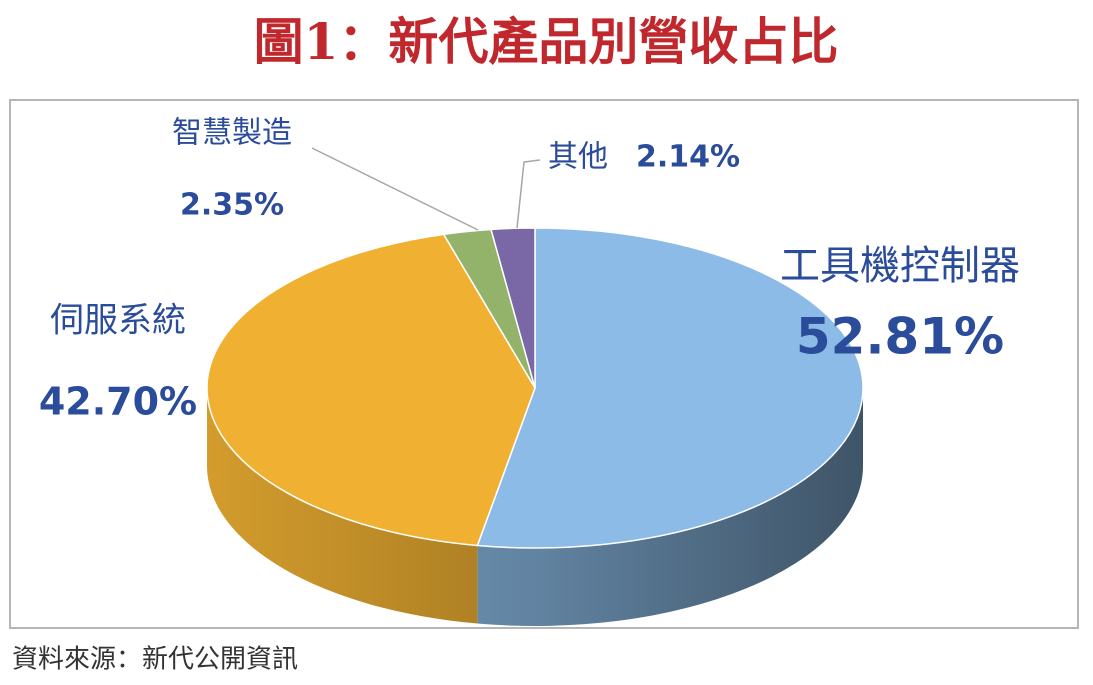  Describe the element at coordinates (900, 337) in the screenshot. I see `slice-value-label: 52.81%` at that location.